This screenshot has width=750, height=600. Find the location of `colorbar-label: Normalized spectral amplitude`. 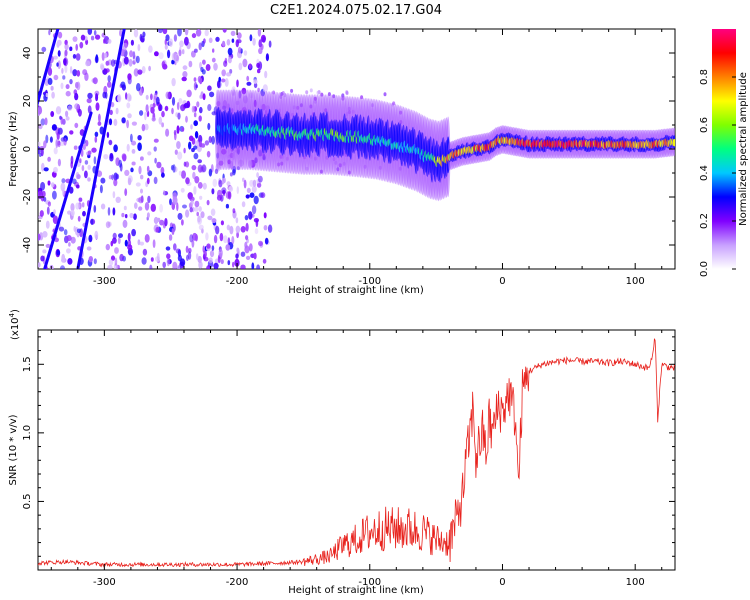

colorbar-label: Normalized spectral amplitude is located at coordinates (743, 149).